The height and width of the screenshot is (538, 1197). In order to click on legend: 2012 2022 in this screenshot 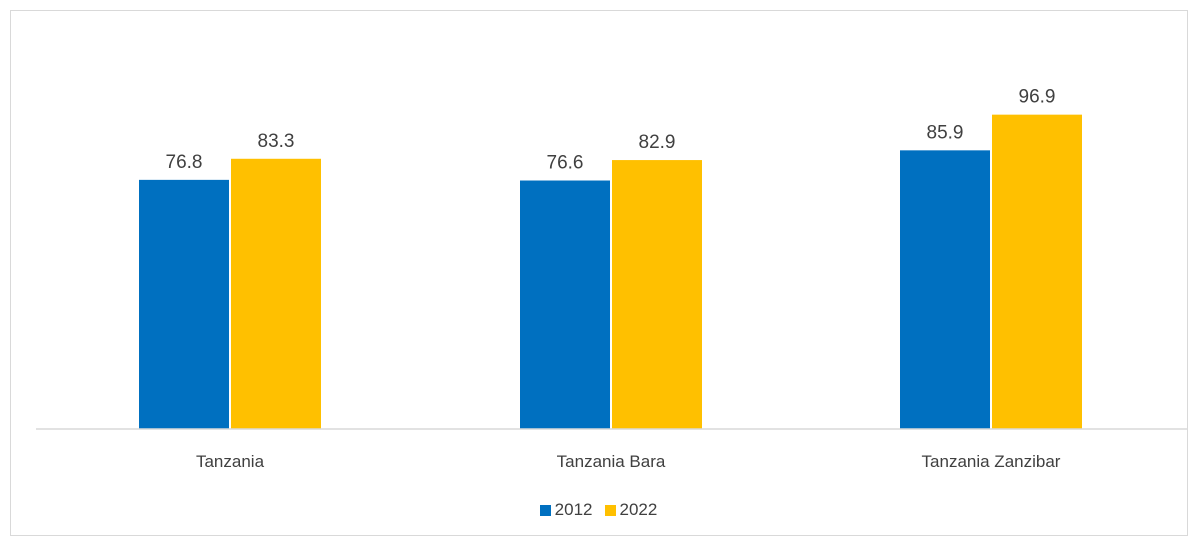, I will do `click(598, 510)`.